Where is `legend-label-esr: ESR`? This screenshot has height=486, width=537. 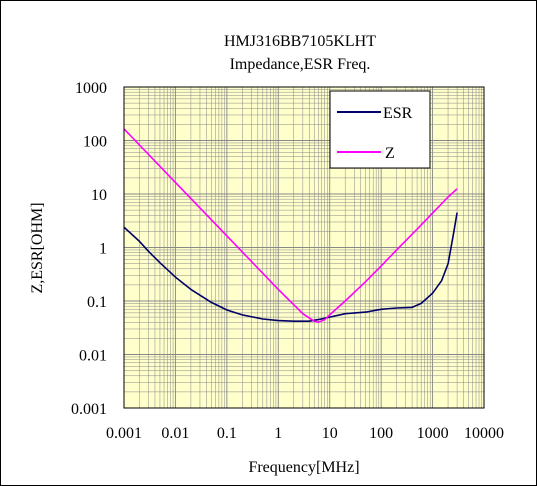 legend-label-esr: ESR is located at coordinates (398, 113).